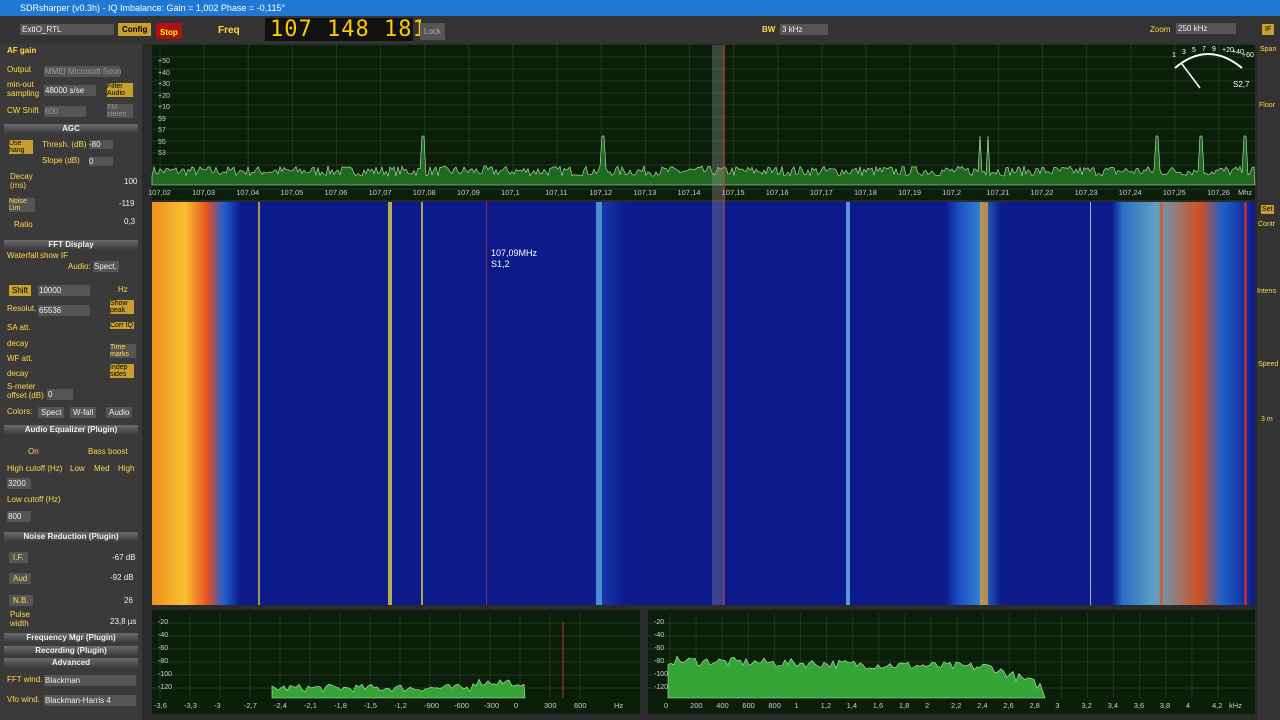  I want to click on shift-value-field: 10000, so click(64, 290).